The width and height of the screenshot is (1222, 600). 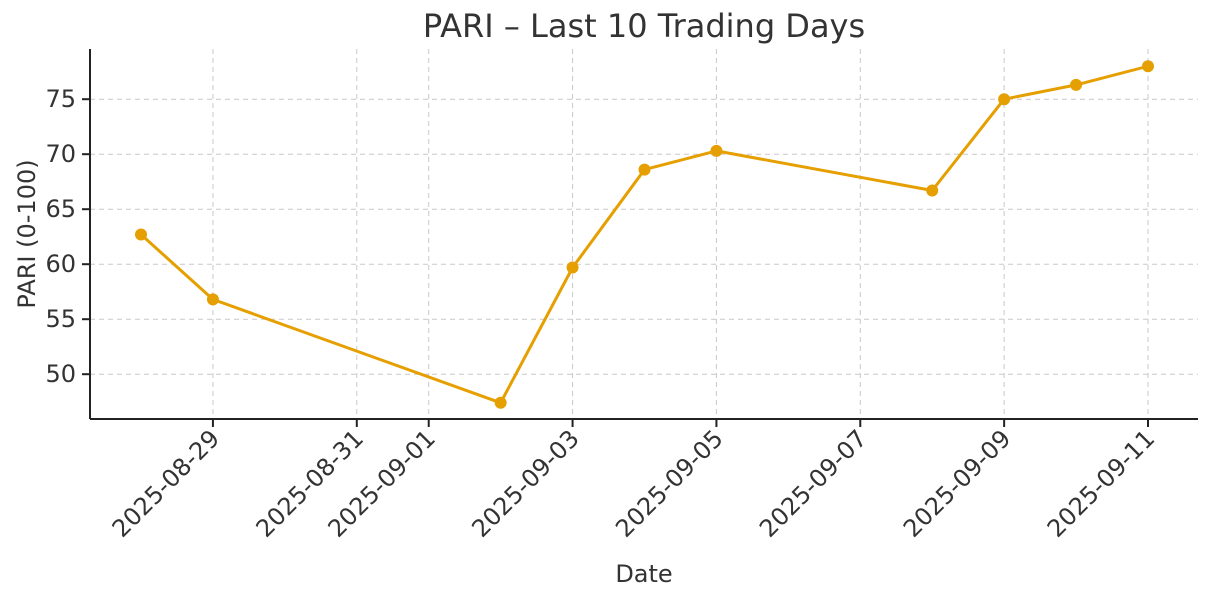 I want to click on y-tick-label: 55, so click(x=60, y=319).